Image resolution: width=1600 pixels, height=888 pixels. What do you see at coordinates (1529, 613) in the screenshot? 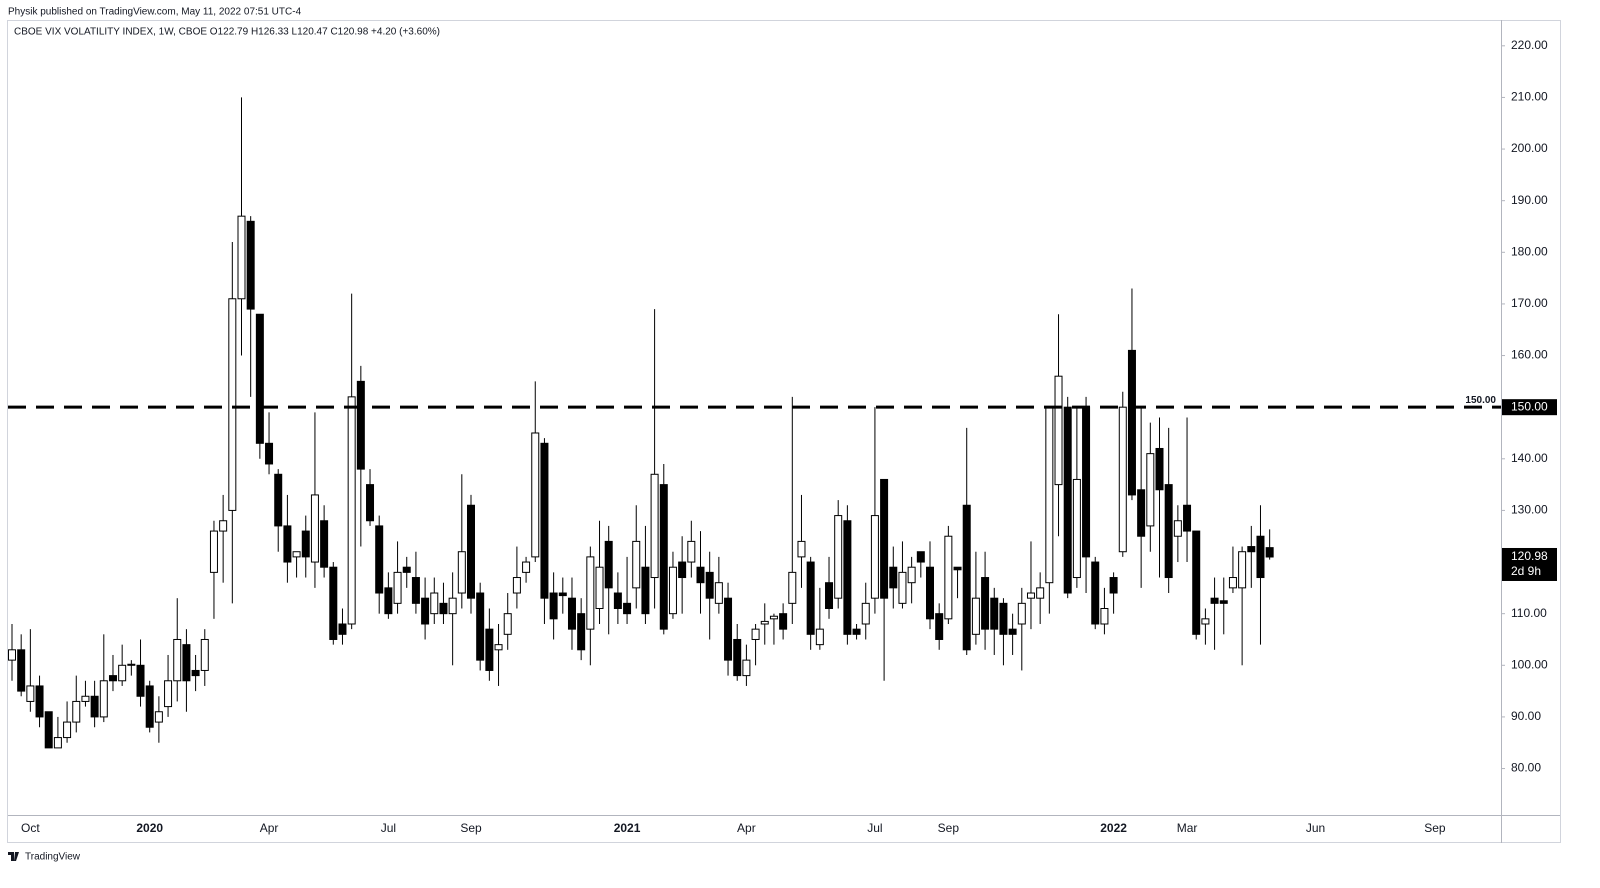
I see `y-tick-label: 110.00` at bounding box center [1529, 613].